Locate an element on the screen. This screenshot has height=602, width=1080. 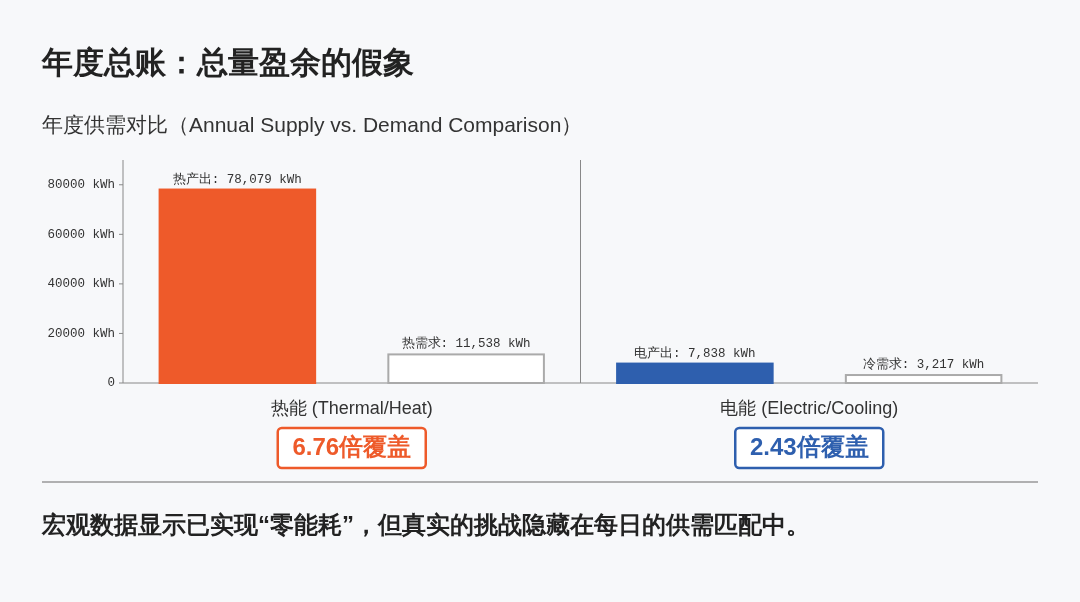
y-tick-label: 40000 kWh is located at coordinates (81, 284).